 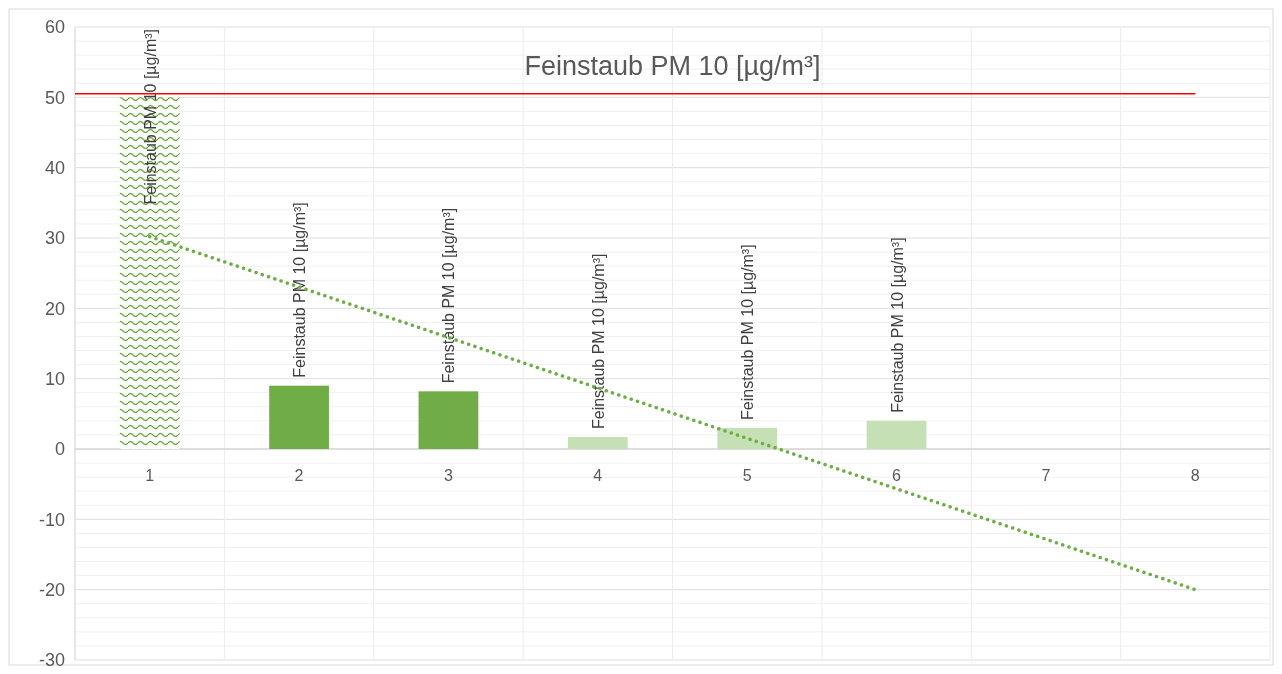 What do you see at coordinates (448, 475) in the screenshot?
I see `x-tick-label: 3` at bounding box center [448, 475].